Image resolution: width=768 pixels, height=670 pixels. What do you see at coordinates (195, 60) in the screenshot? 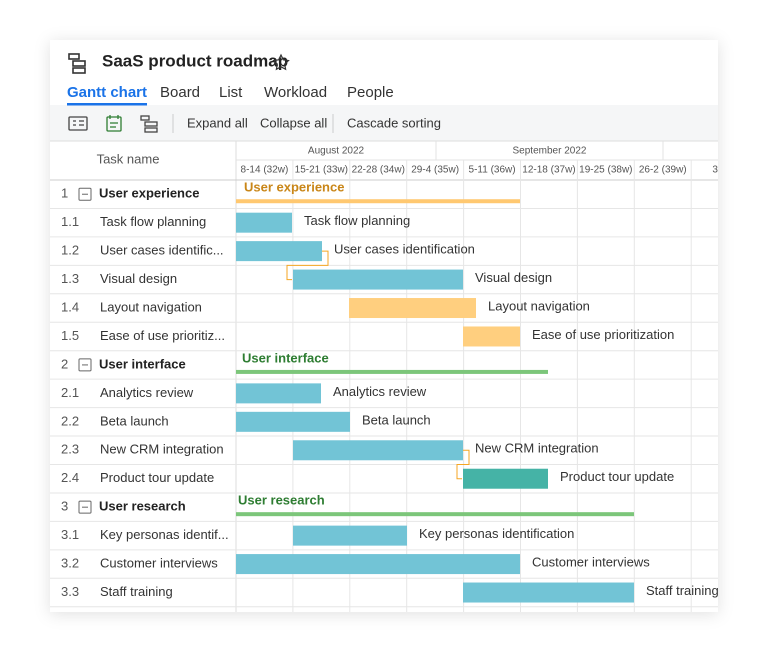
I see `page-title: SaaS product roadmap` at bounding box center [195, 60].